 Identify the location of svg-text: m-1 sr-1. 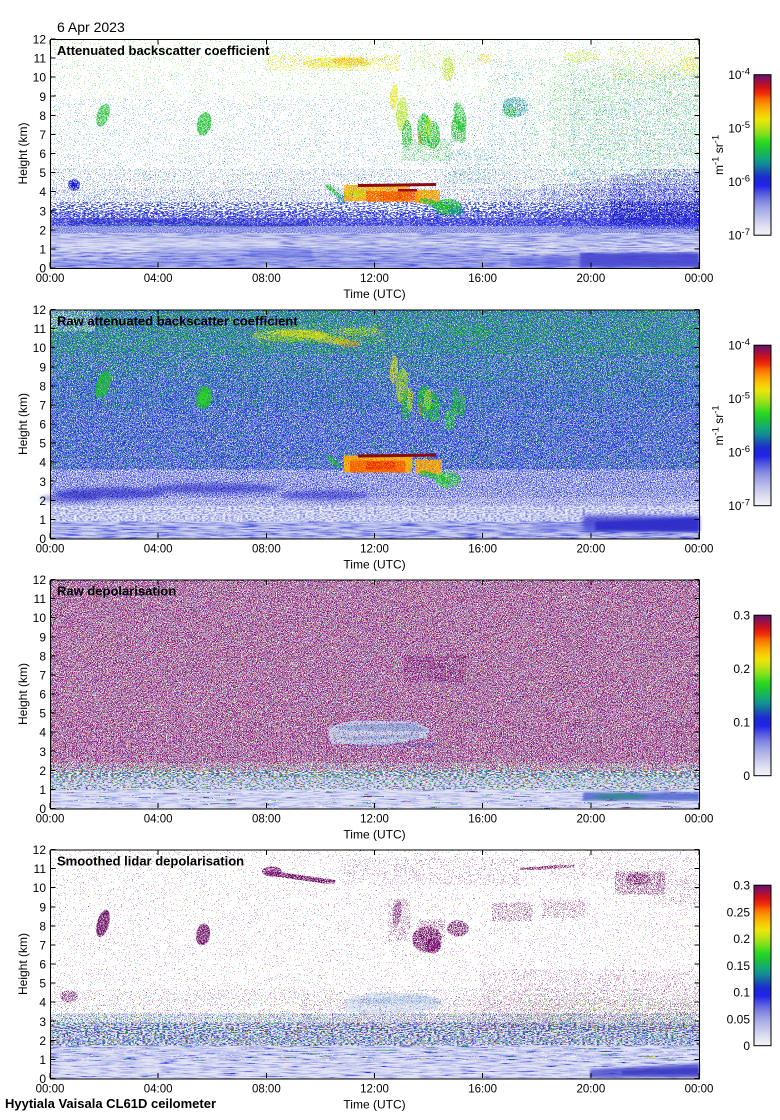
(719, 425).